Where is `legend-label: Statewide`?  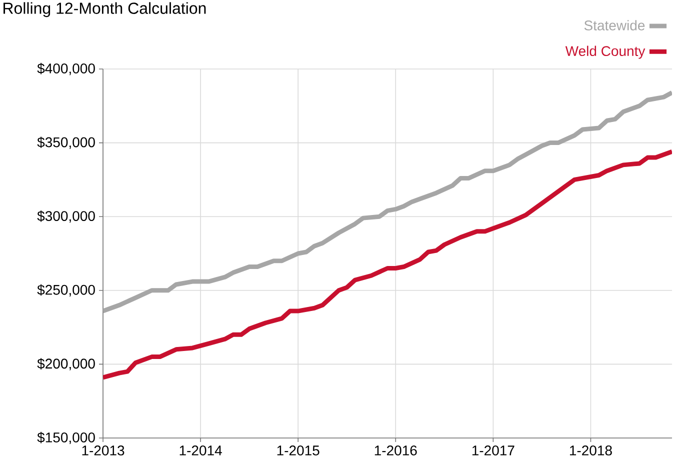 legend-label: Statewide is located at coordinates (614, 25).